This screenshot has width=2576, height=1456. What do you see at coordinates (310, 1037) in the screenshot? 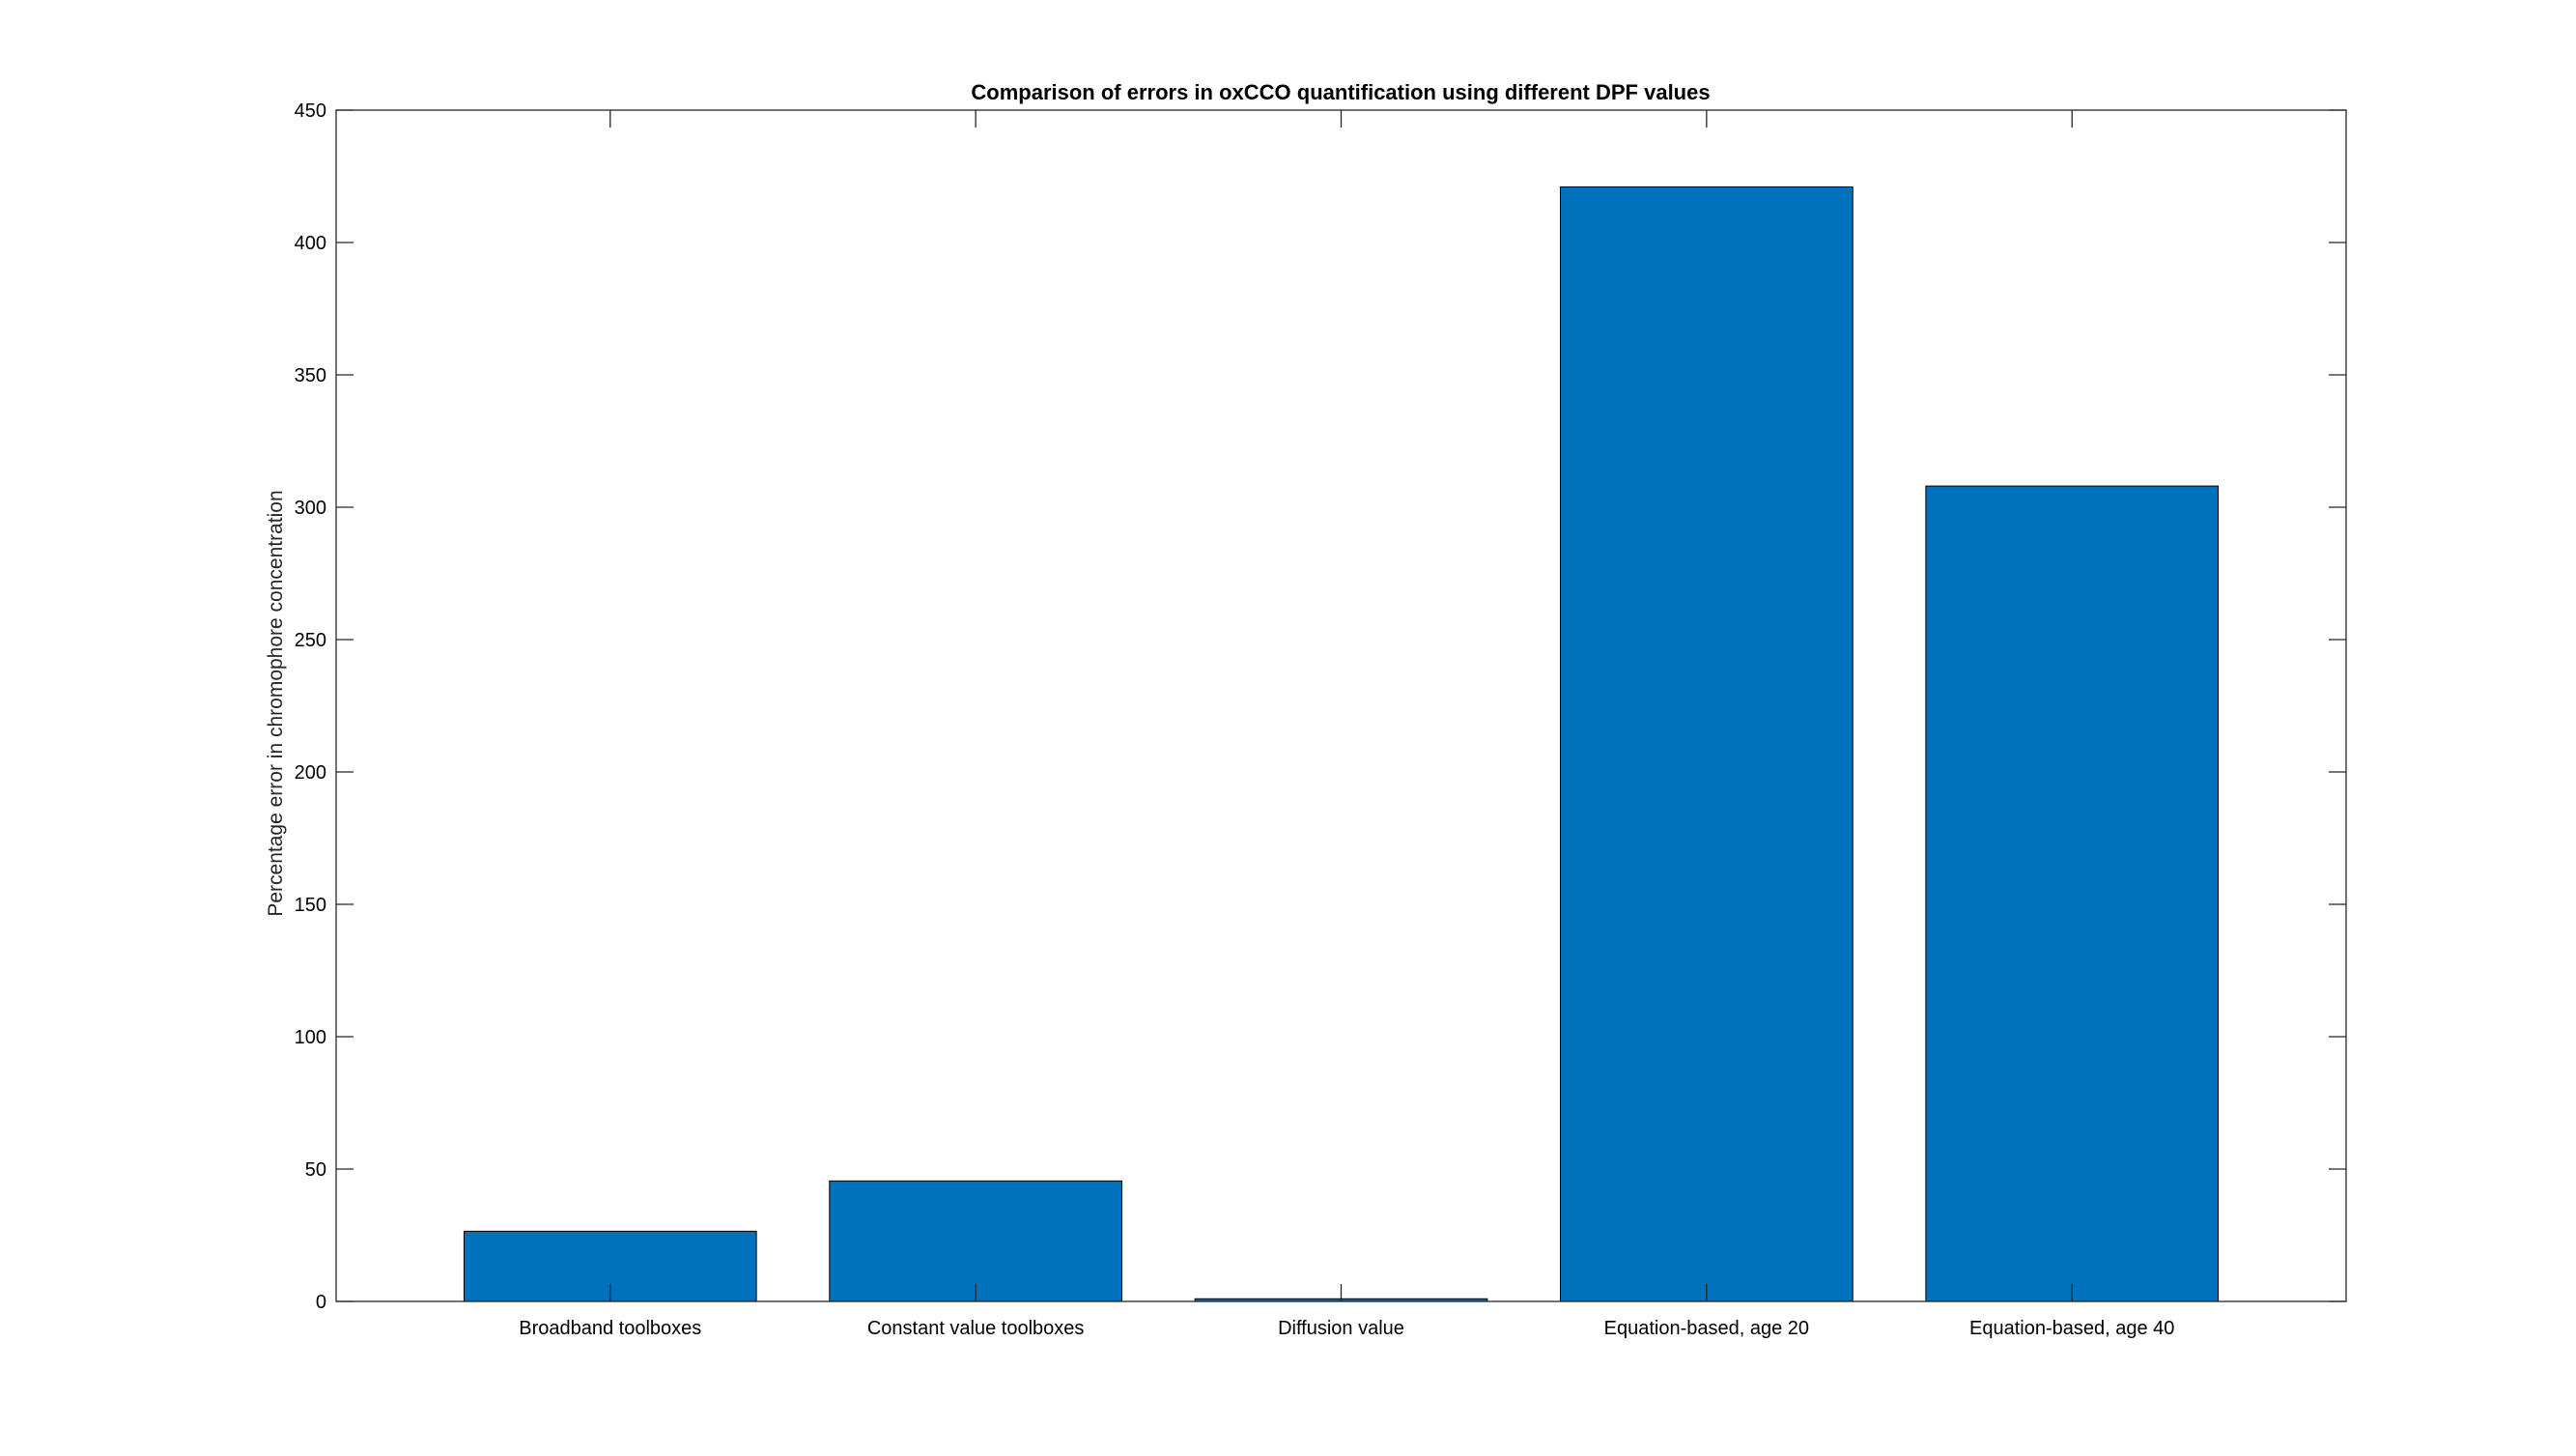
I see `y-tick-label-2: 100` at bounding box center [310, 1037].